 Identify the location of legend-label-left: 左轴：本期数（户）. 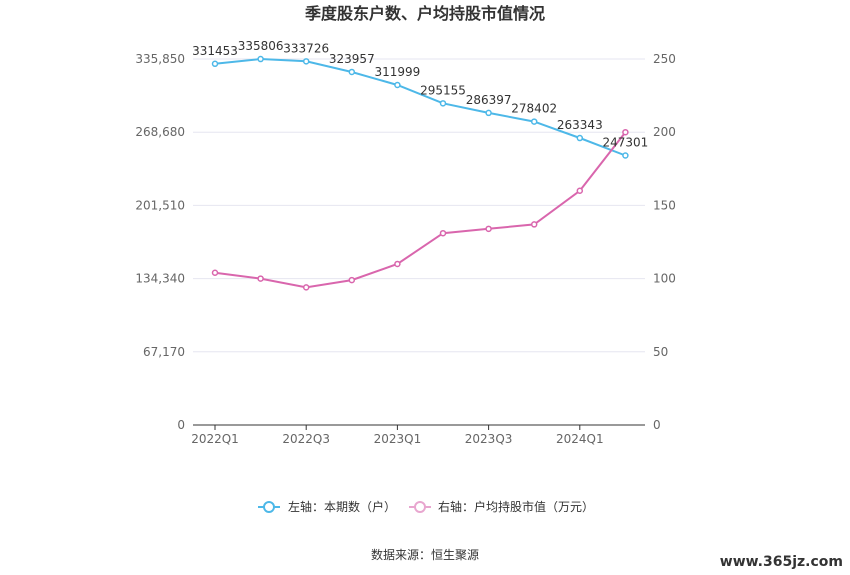
(342, 506).